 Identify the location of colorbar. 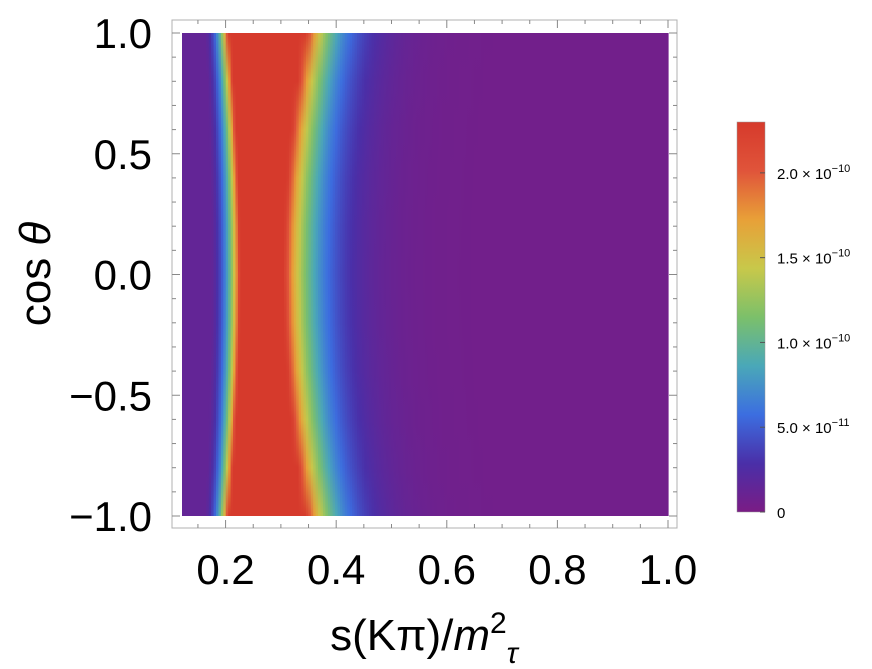
(751, 317).